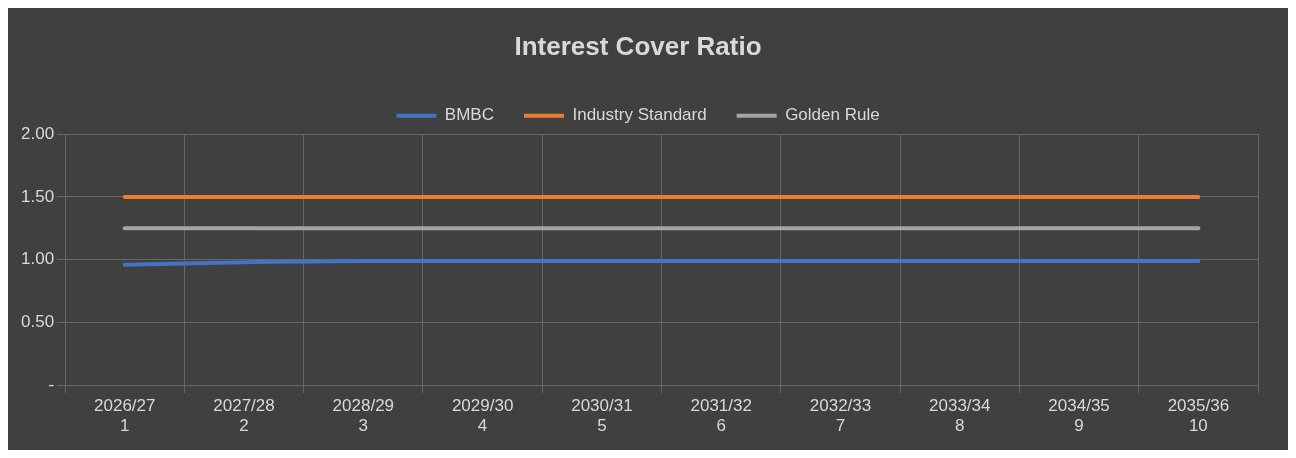 Image resolution: width=1296 pixels, height=458 pixels. Describe the element at coordinates (37, 322) in the screenshot. I see `y-tick-label: 0.50` at that location.